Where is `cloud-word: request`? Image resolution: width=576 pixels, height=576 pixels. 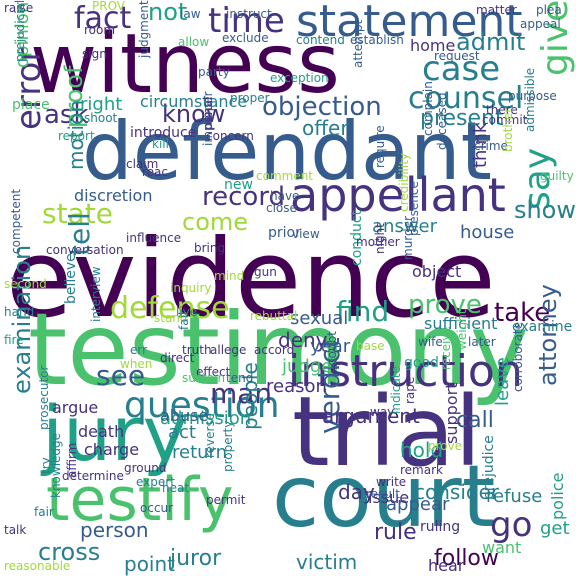
cloud-word: request is located at coordinates (457, 56).